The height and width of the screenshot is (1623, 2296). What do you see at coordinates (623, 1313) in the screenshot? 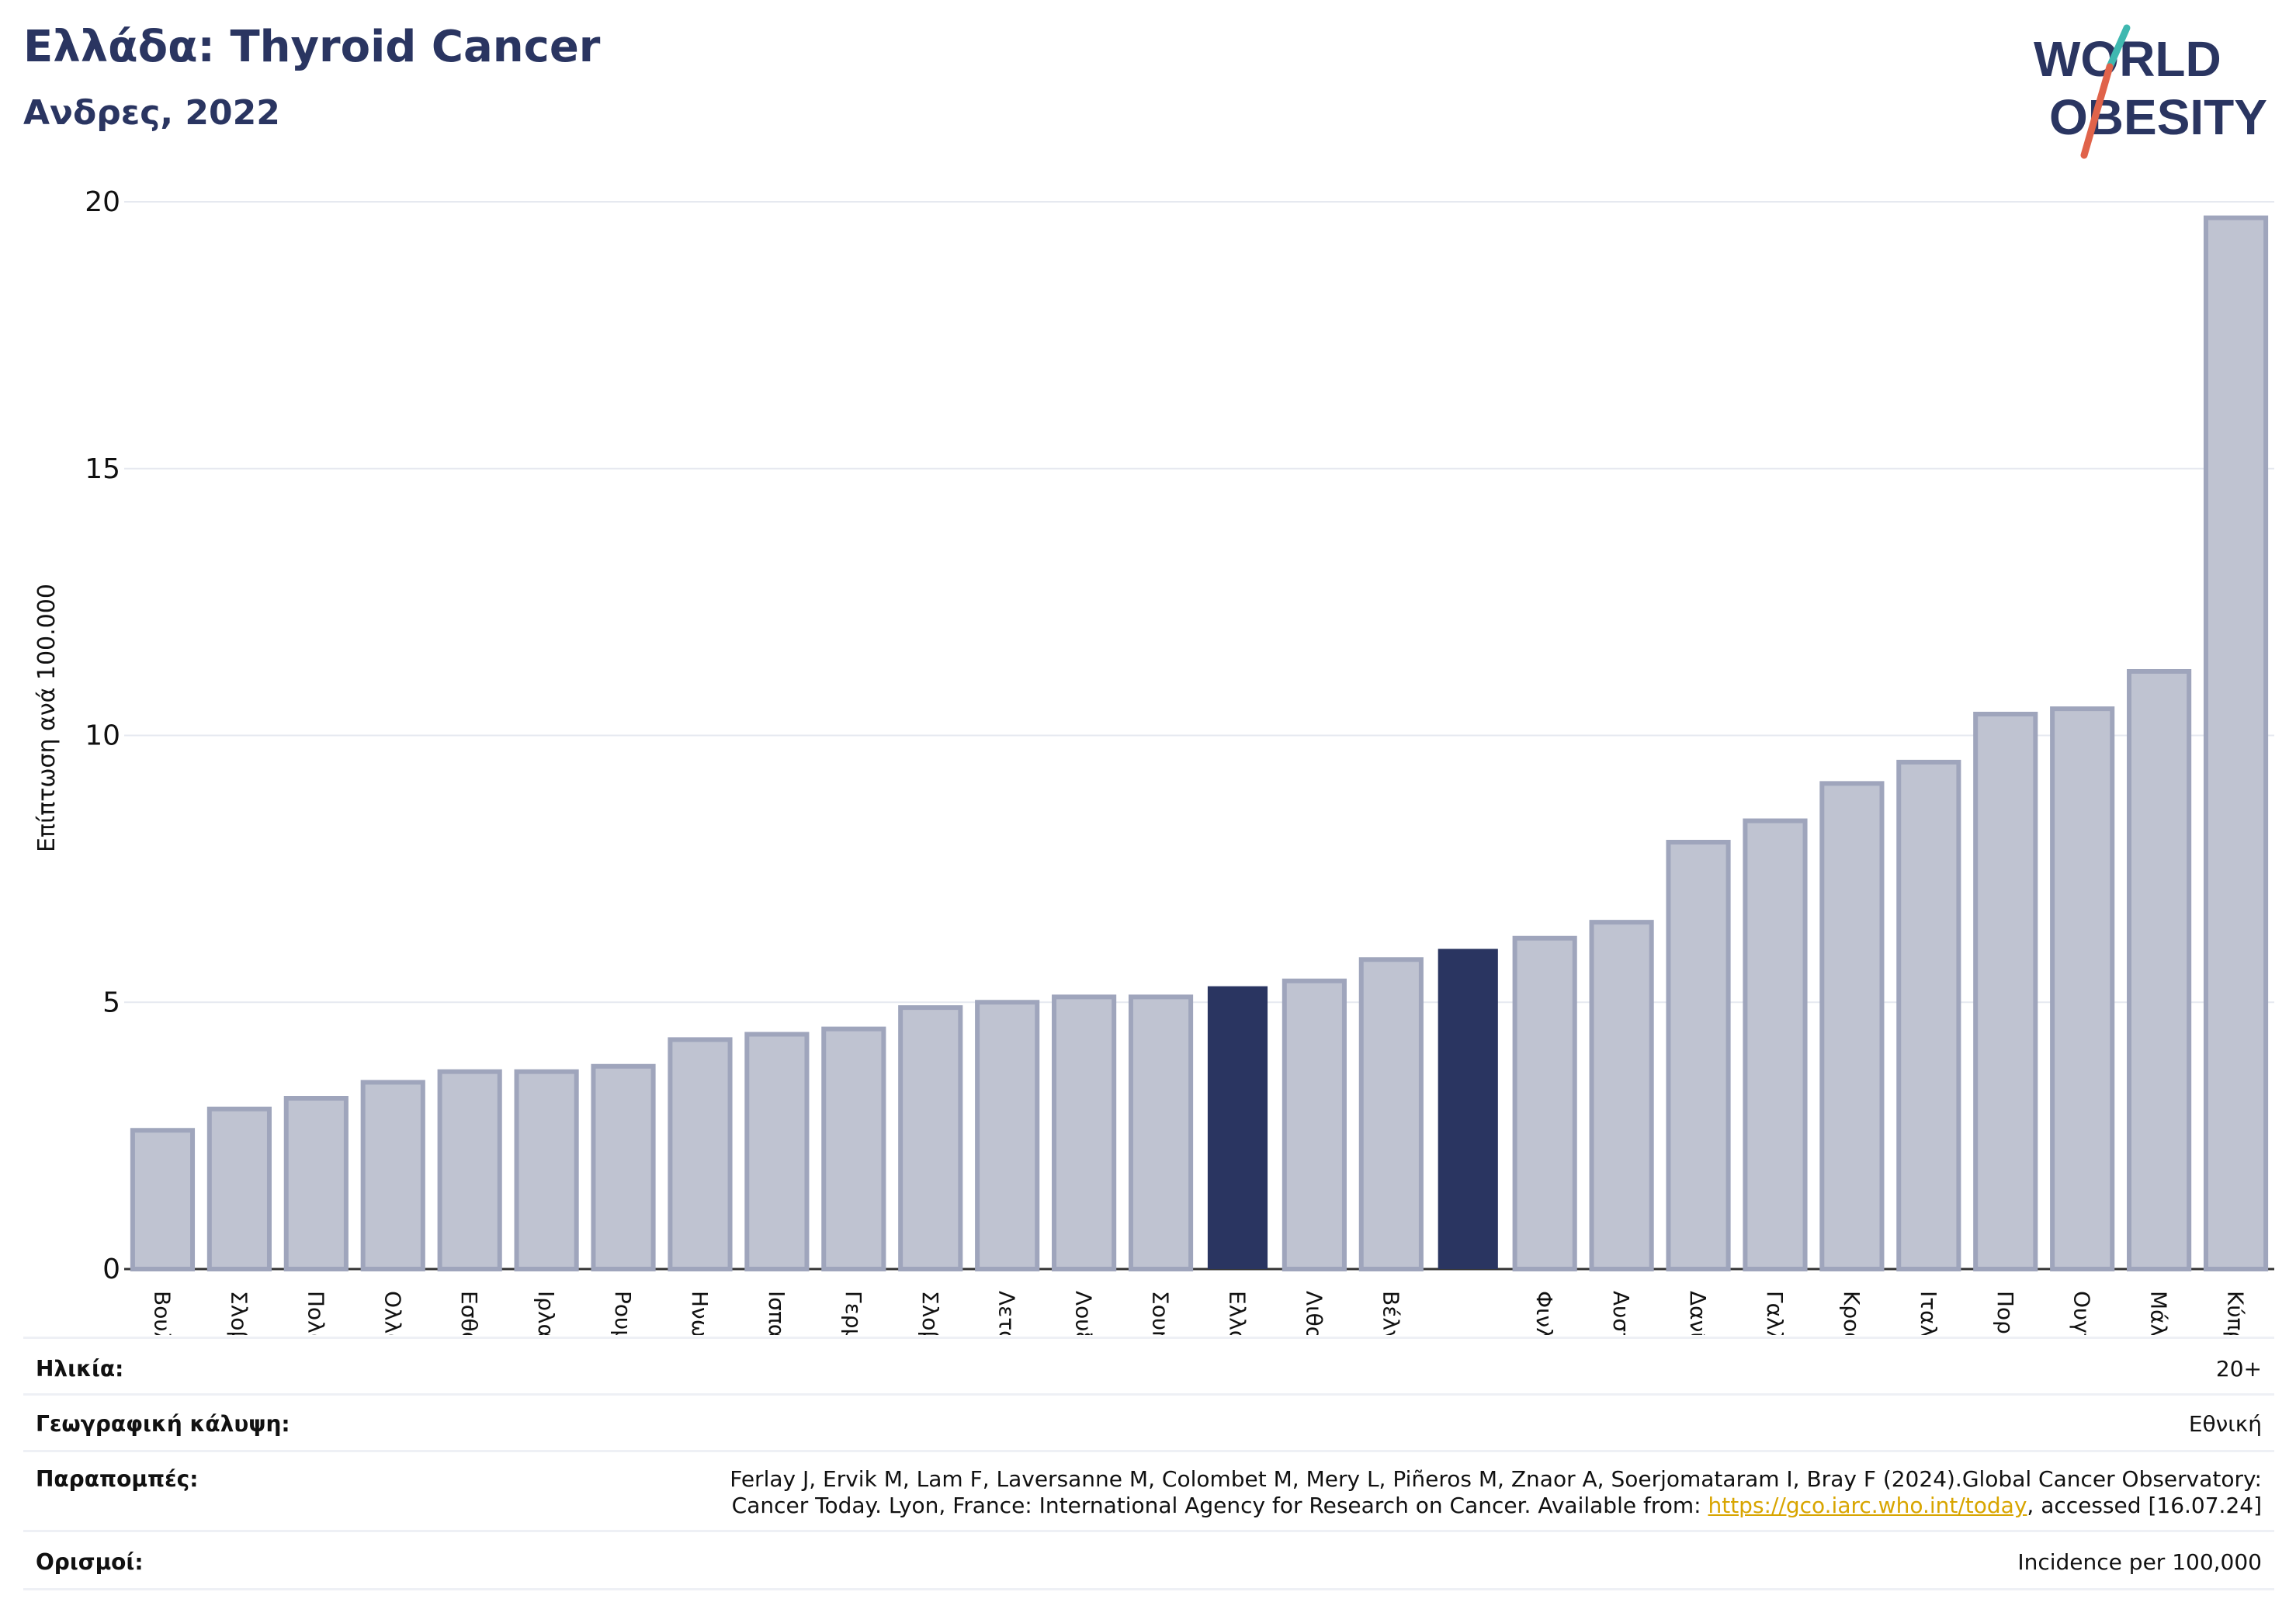
I see `x-tick-label: Ρουμανία` at bounding box center [623, 1313].